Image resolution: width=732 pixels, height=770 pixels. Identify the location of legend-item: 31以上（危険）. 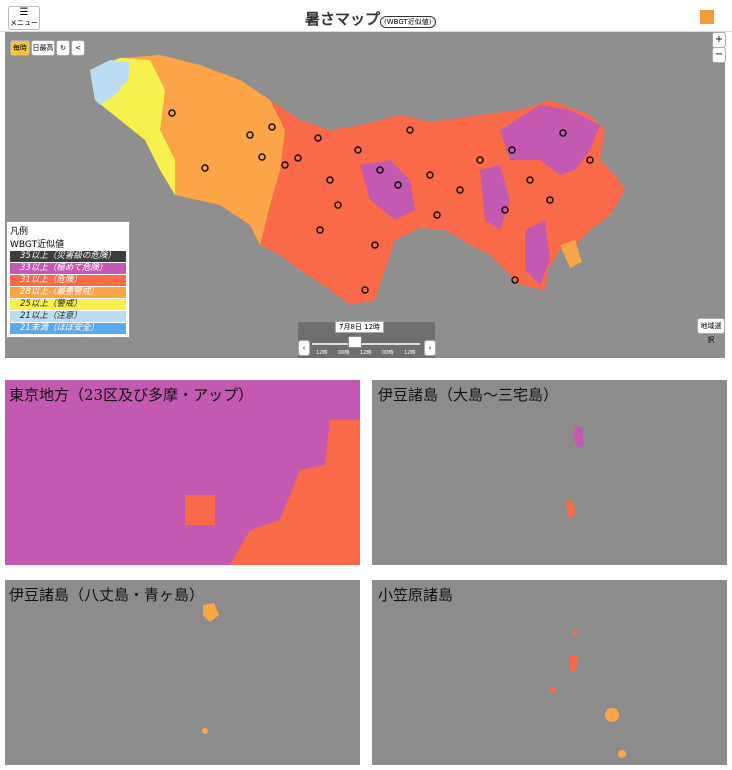
(68, 280).